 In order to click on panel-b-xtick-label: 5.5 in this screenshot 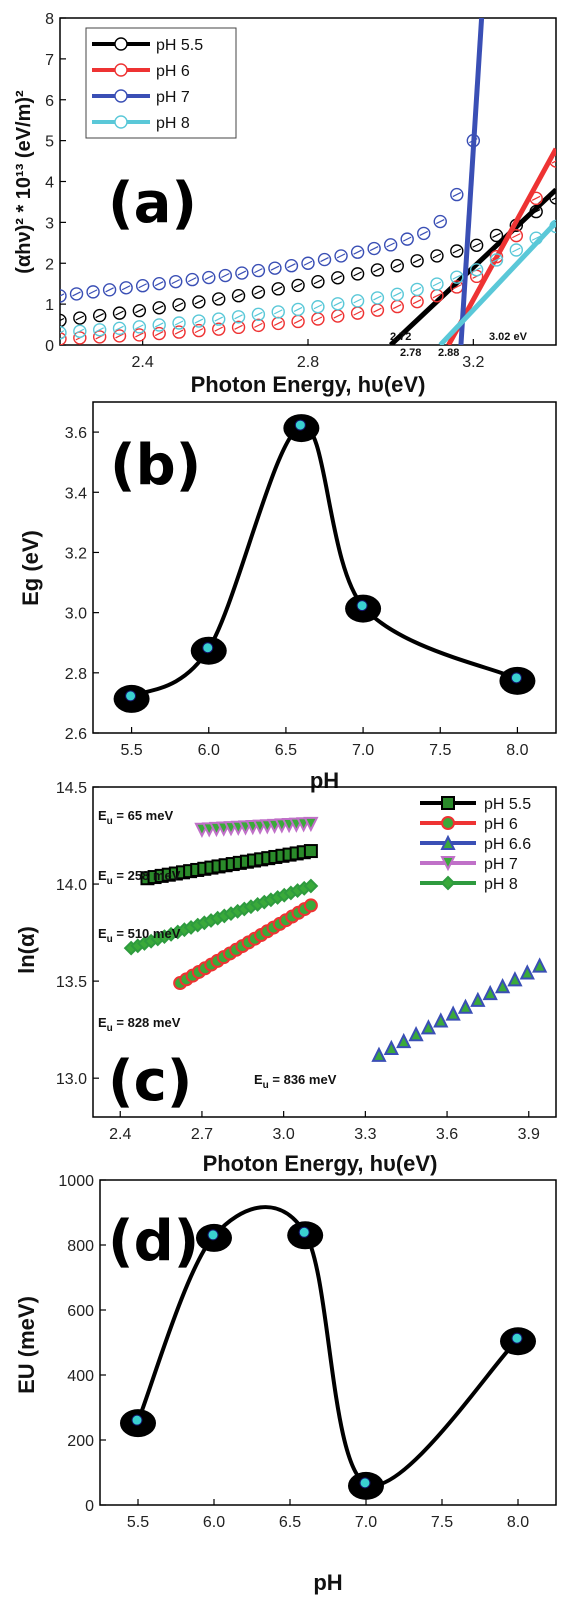, I will do `click(131, 750)`.